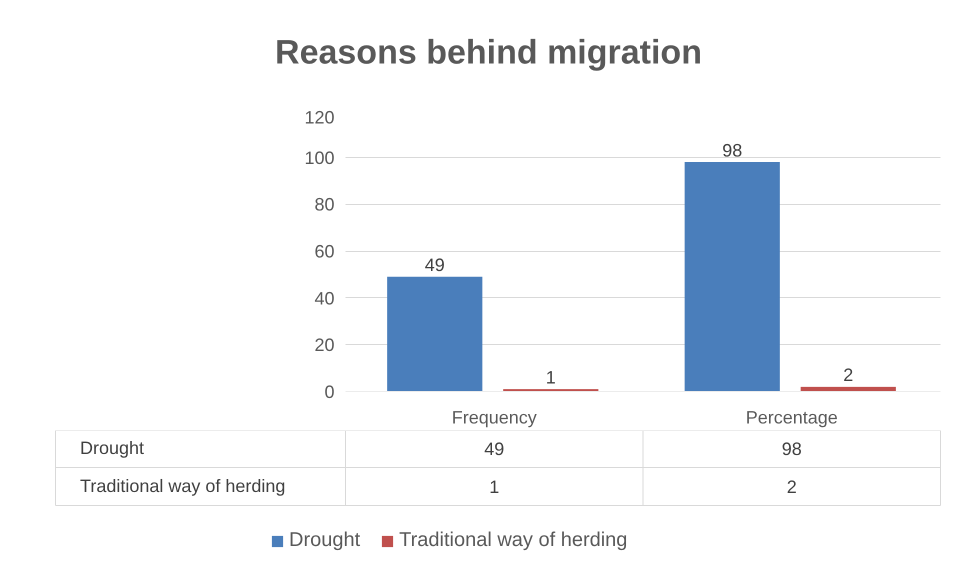 The image size is (956, 575). Describe the element at coordinates (324, 252) in the screenshot. I see `y-tick-label: 60` at that location.